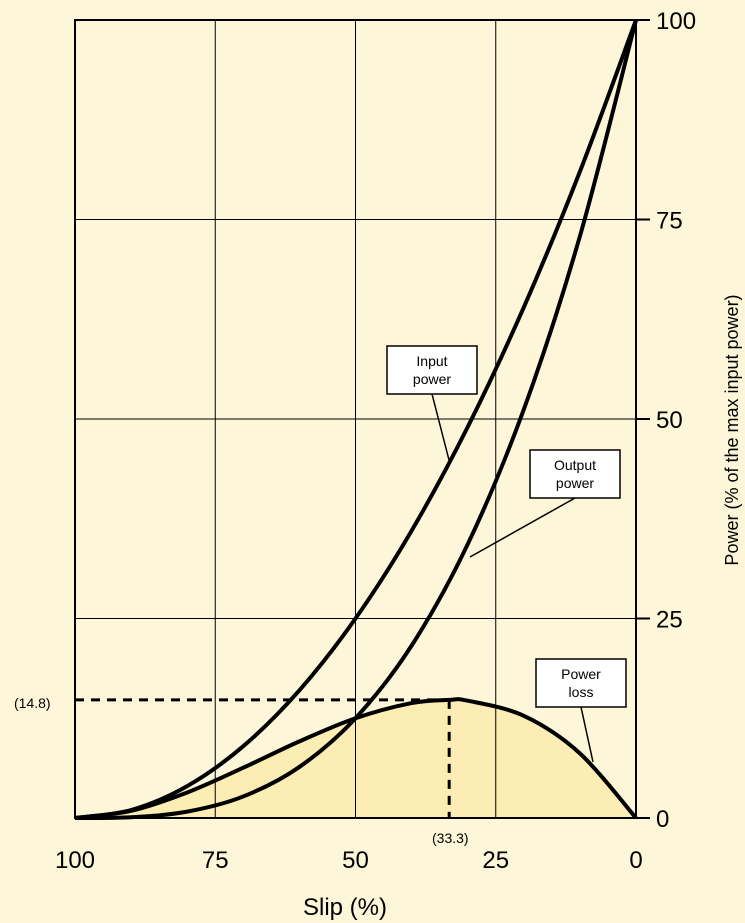 This screenshot has height=923, width=745. I want to click on input-power-leader, so click(440, 427).